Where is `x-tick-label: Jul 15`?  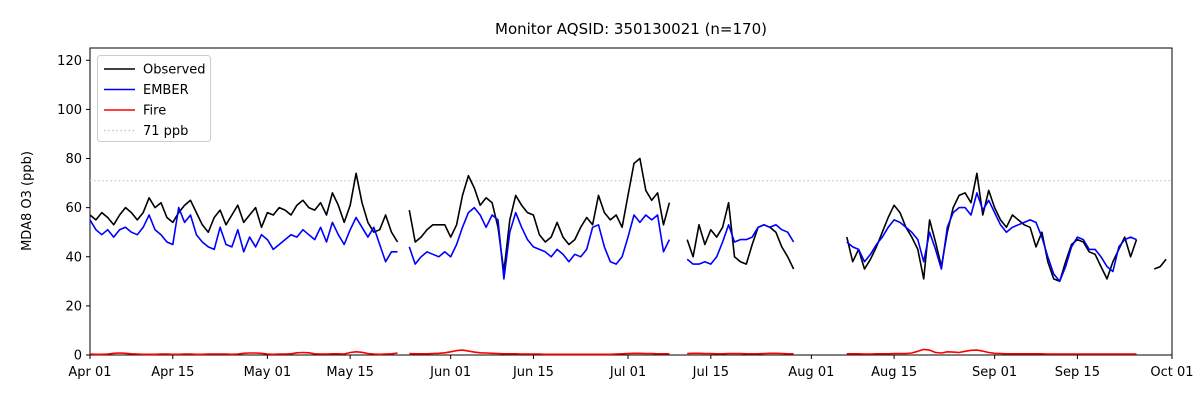 x-tick-label: Jul 15 is located at coordinates (710, 372).